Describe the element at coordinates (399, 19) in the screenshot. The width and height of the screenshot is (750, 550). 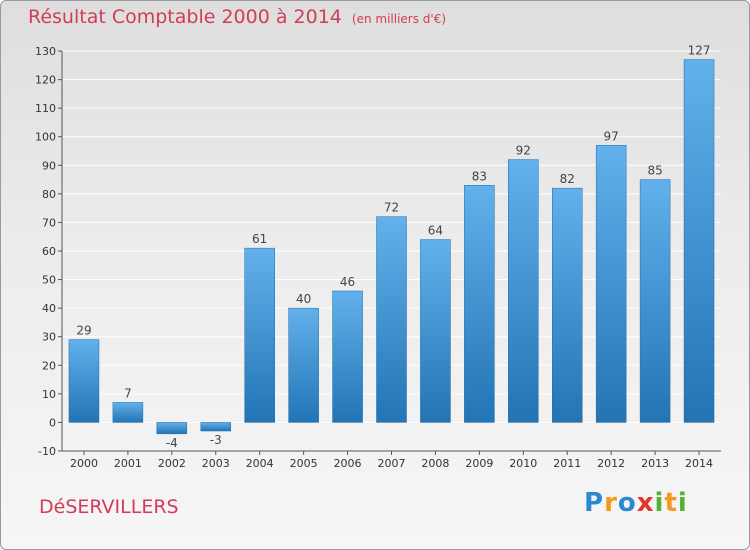
I see `chart-subtitle: (en milliers d'€)` at that location.